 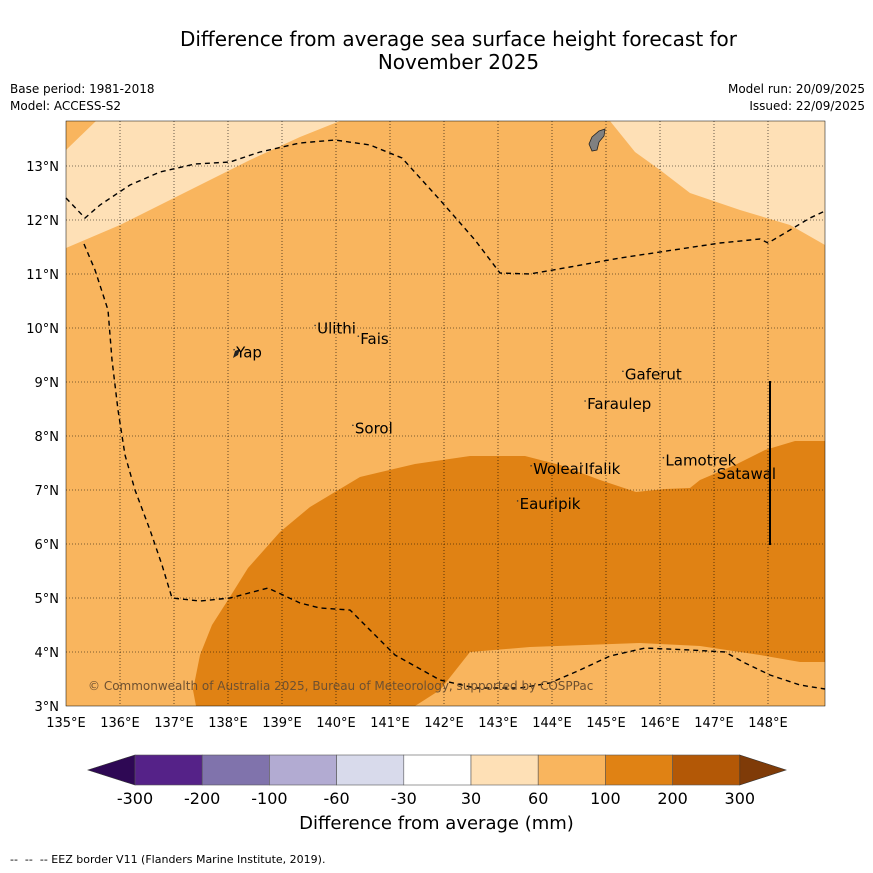 I want to click on place-label: Eauripik, so click(x=550, y=504).